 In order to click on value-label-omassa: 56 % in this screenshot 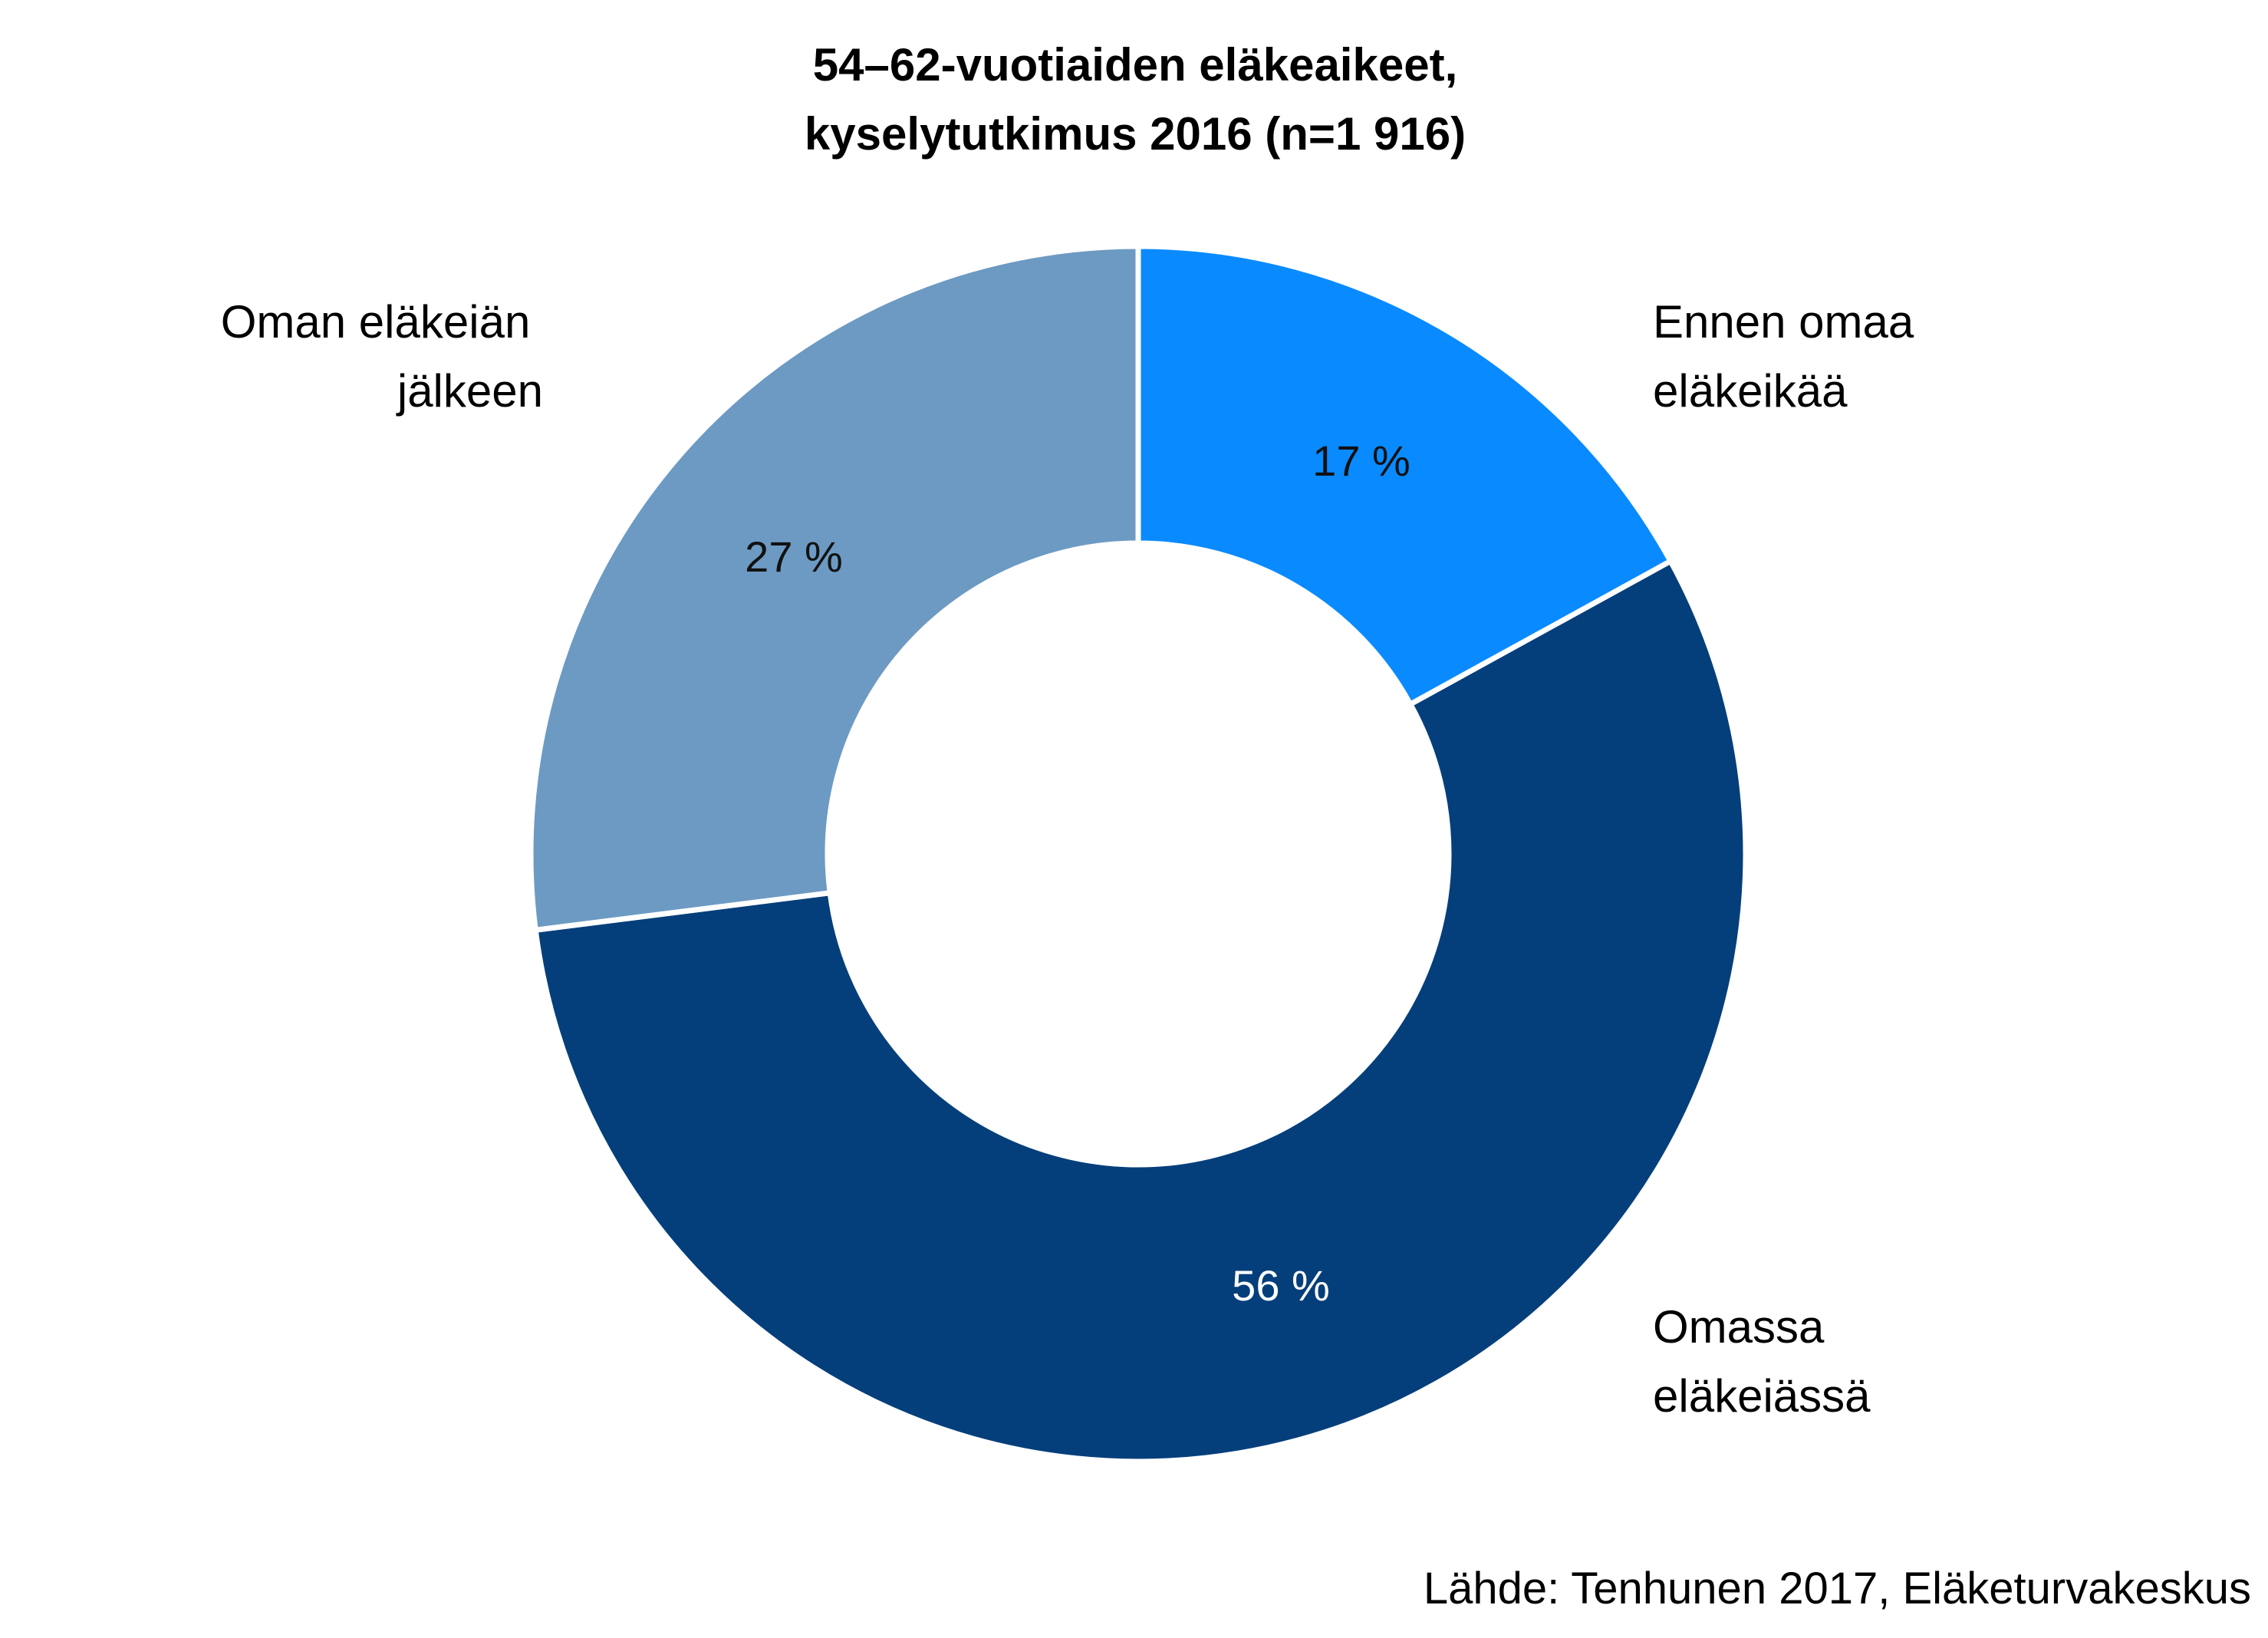, I will do `click(1281, 1285)`.